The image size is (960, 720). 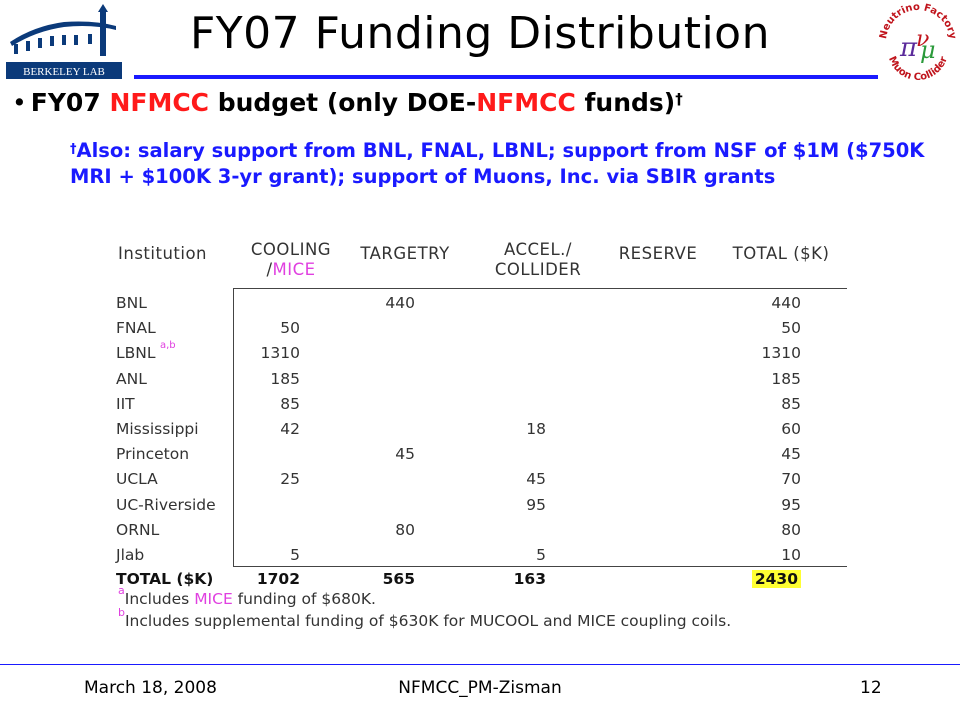 I want to click on bullet-text-3: funds), so click(x=625, y=102).